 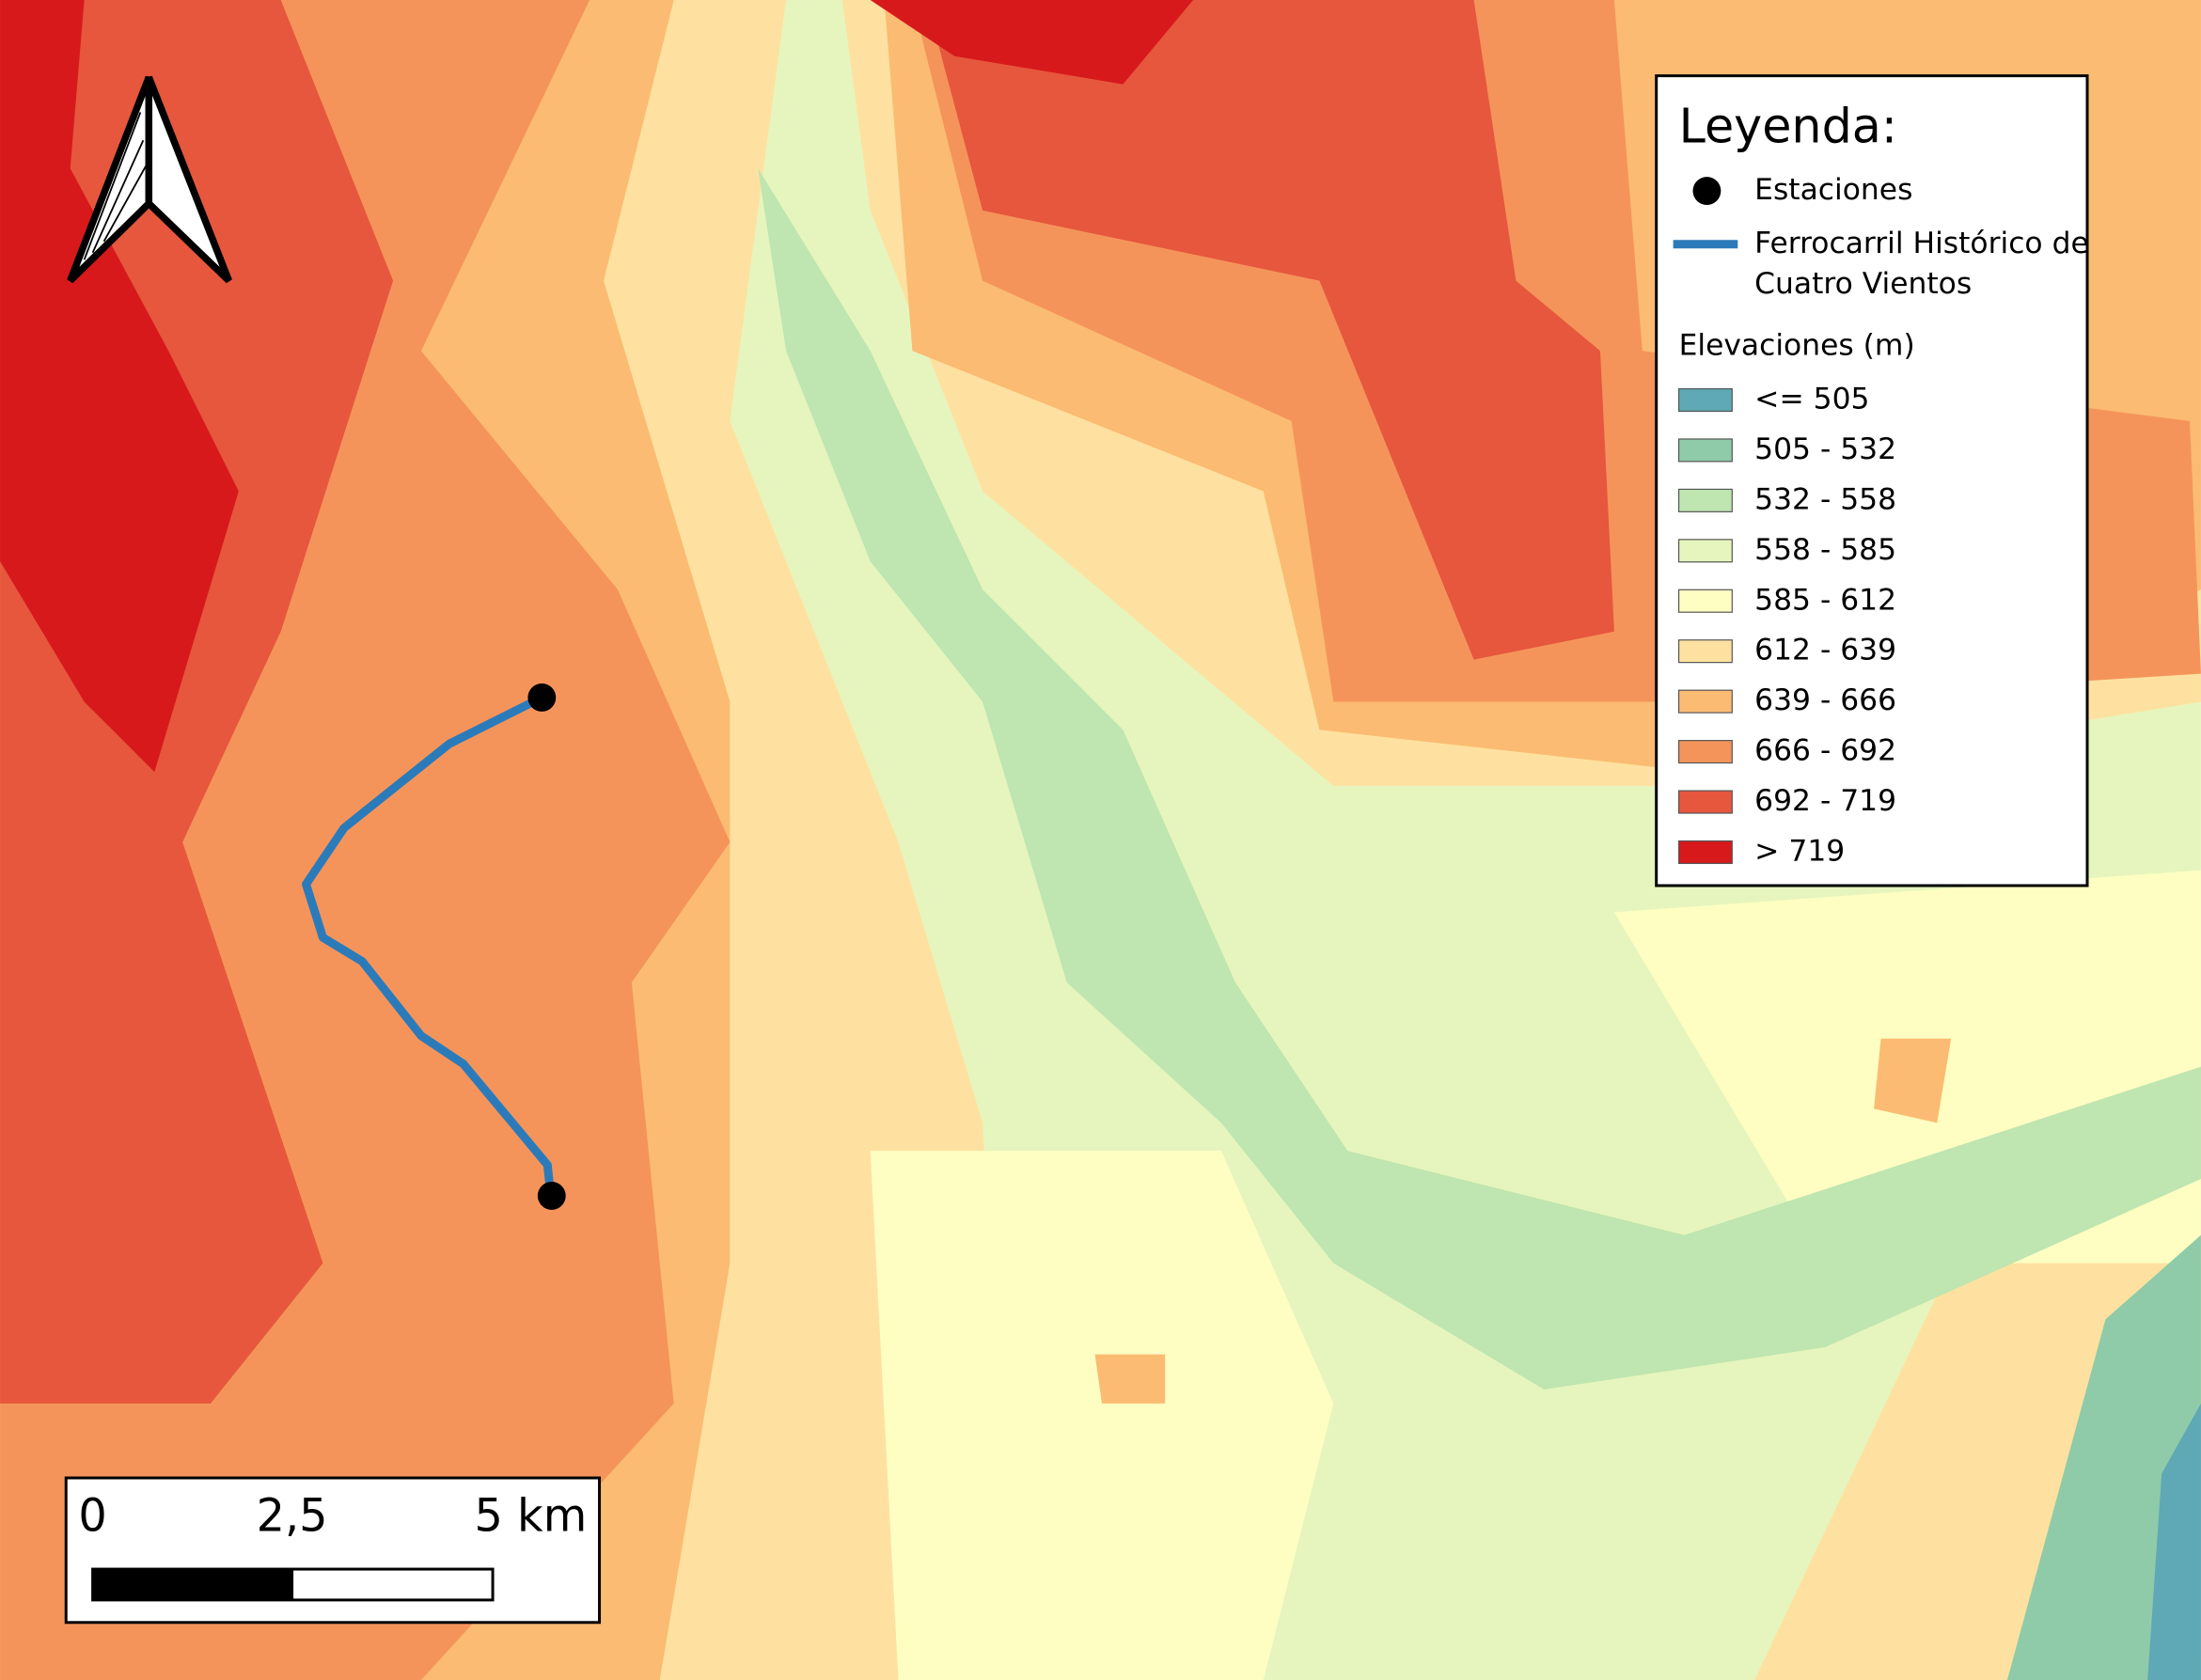 What do you see at coordinates (1833, 190) in the screenshot?
I see `legend-label: Estaciones` at bounding box center [1833, 190].